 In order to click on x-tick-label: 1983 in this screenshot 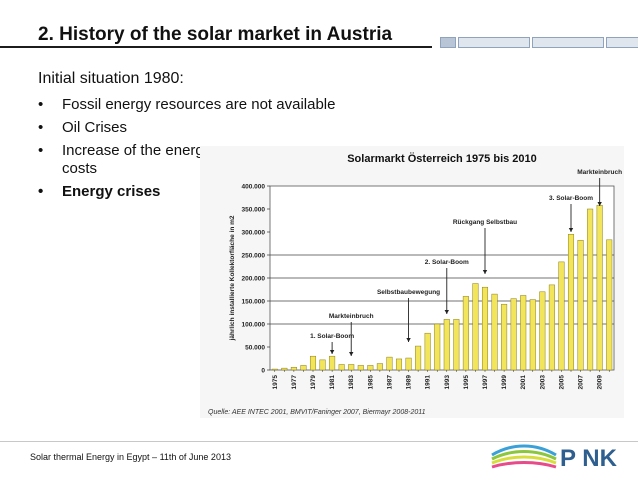, I will do `click(351, 382)`.